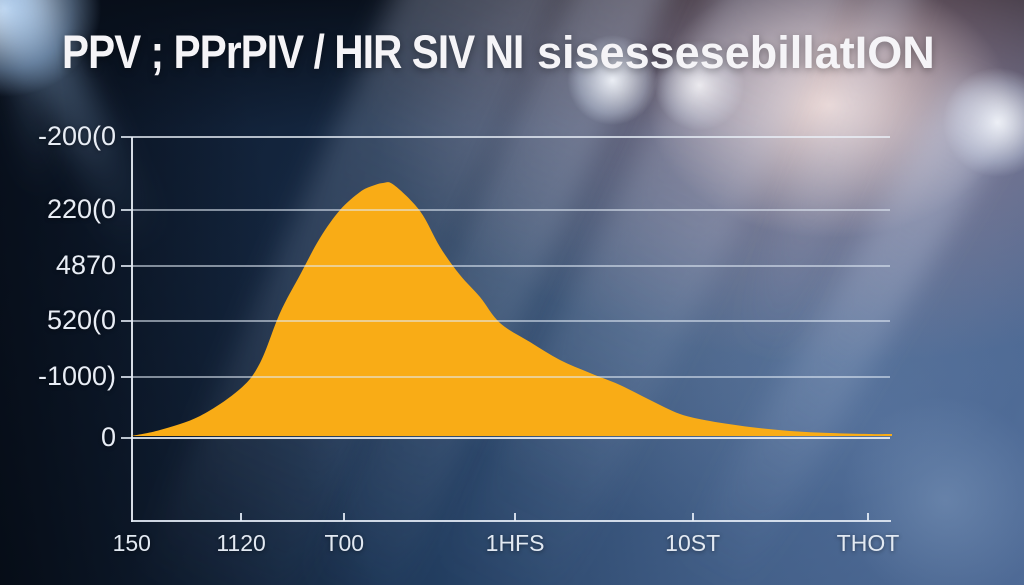 Image resolution: width=1024 pixels, height=585 pixels. What do you see at coordinates (131, 543) in the screenshot?
I see `x-axis-tick-label: 150` at bounding box center [131, 543].